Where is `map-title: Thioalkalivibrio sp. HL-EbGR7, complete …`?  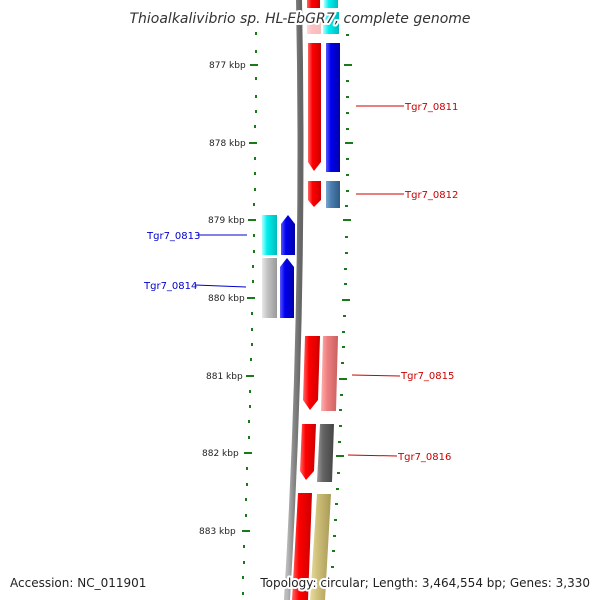 map-title: Thioalkalivibrio sp. HL-EbGR7, complete … is located at coordinates (299, 19).